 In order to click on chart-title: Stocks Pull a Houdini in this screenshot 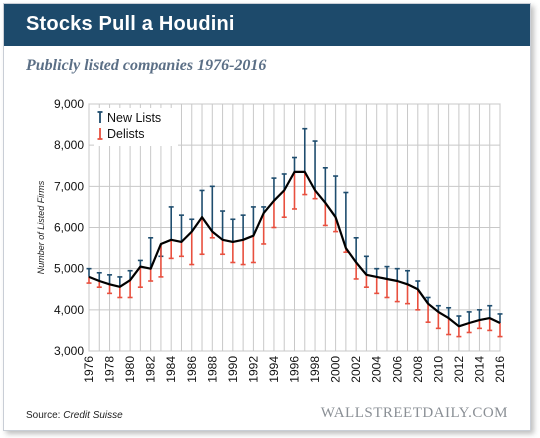, I will do `click(130, 24)`.